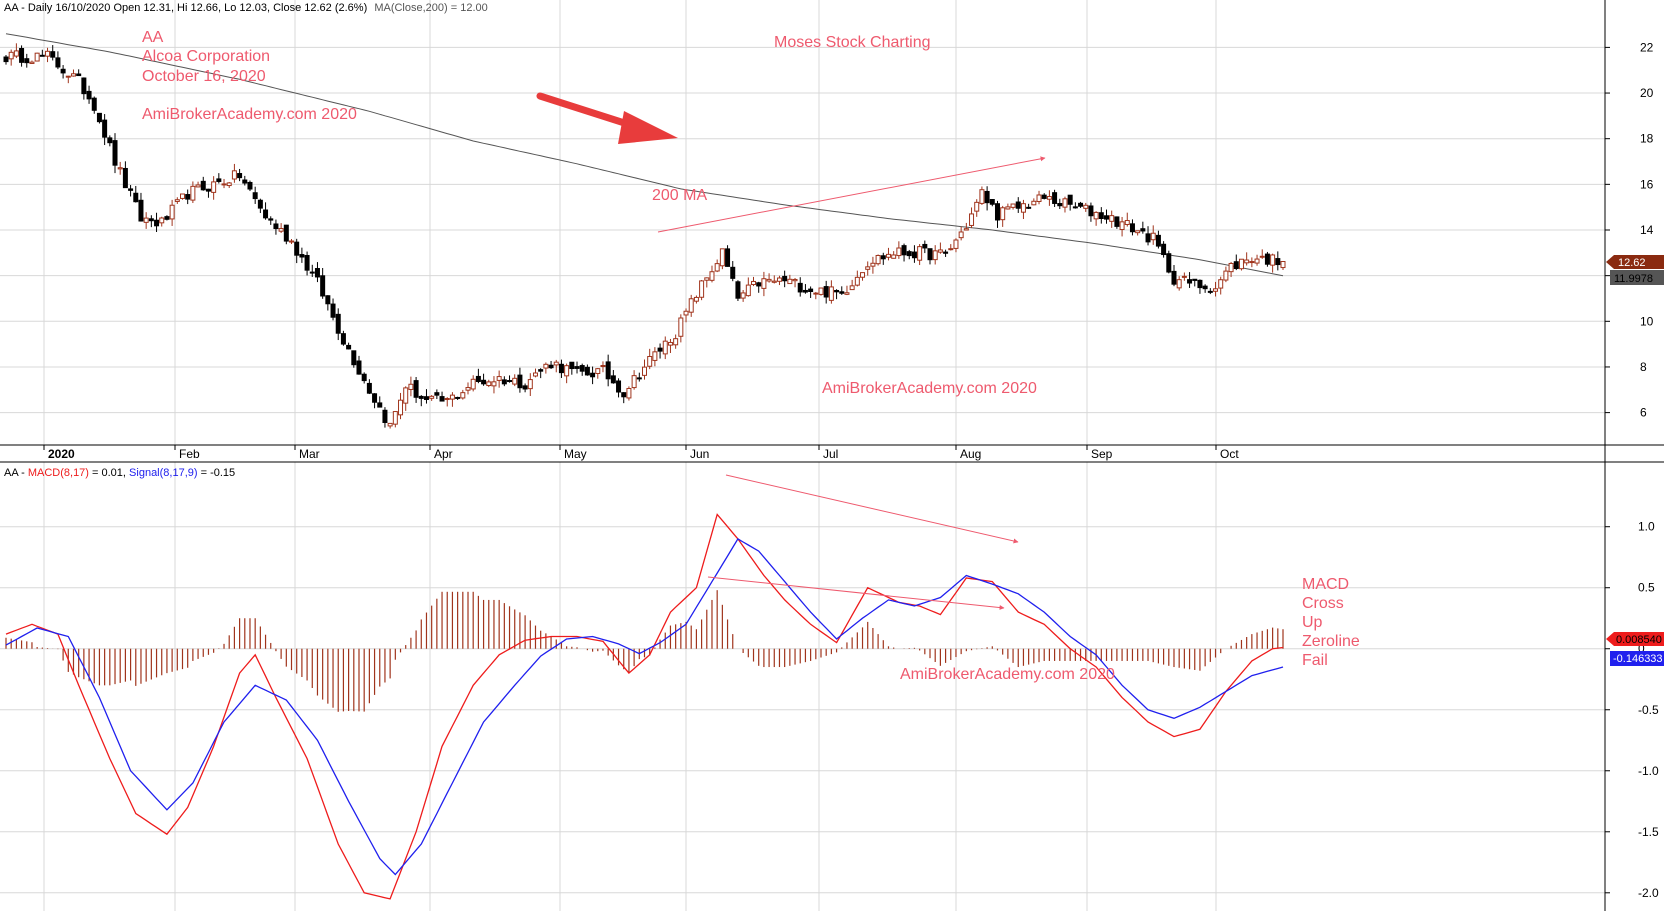 The width and height of the screenshot is (1664, 911). What do you see at coordinates (1647, 230) in the screenshot?
I see `price-y-tick-label: 14` at bounding box center [1647, 230].